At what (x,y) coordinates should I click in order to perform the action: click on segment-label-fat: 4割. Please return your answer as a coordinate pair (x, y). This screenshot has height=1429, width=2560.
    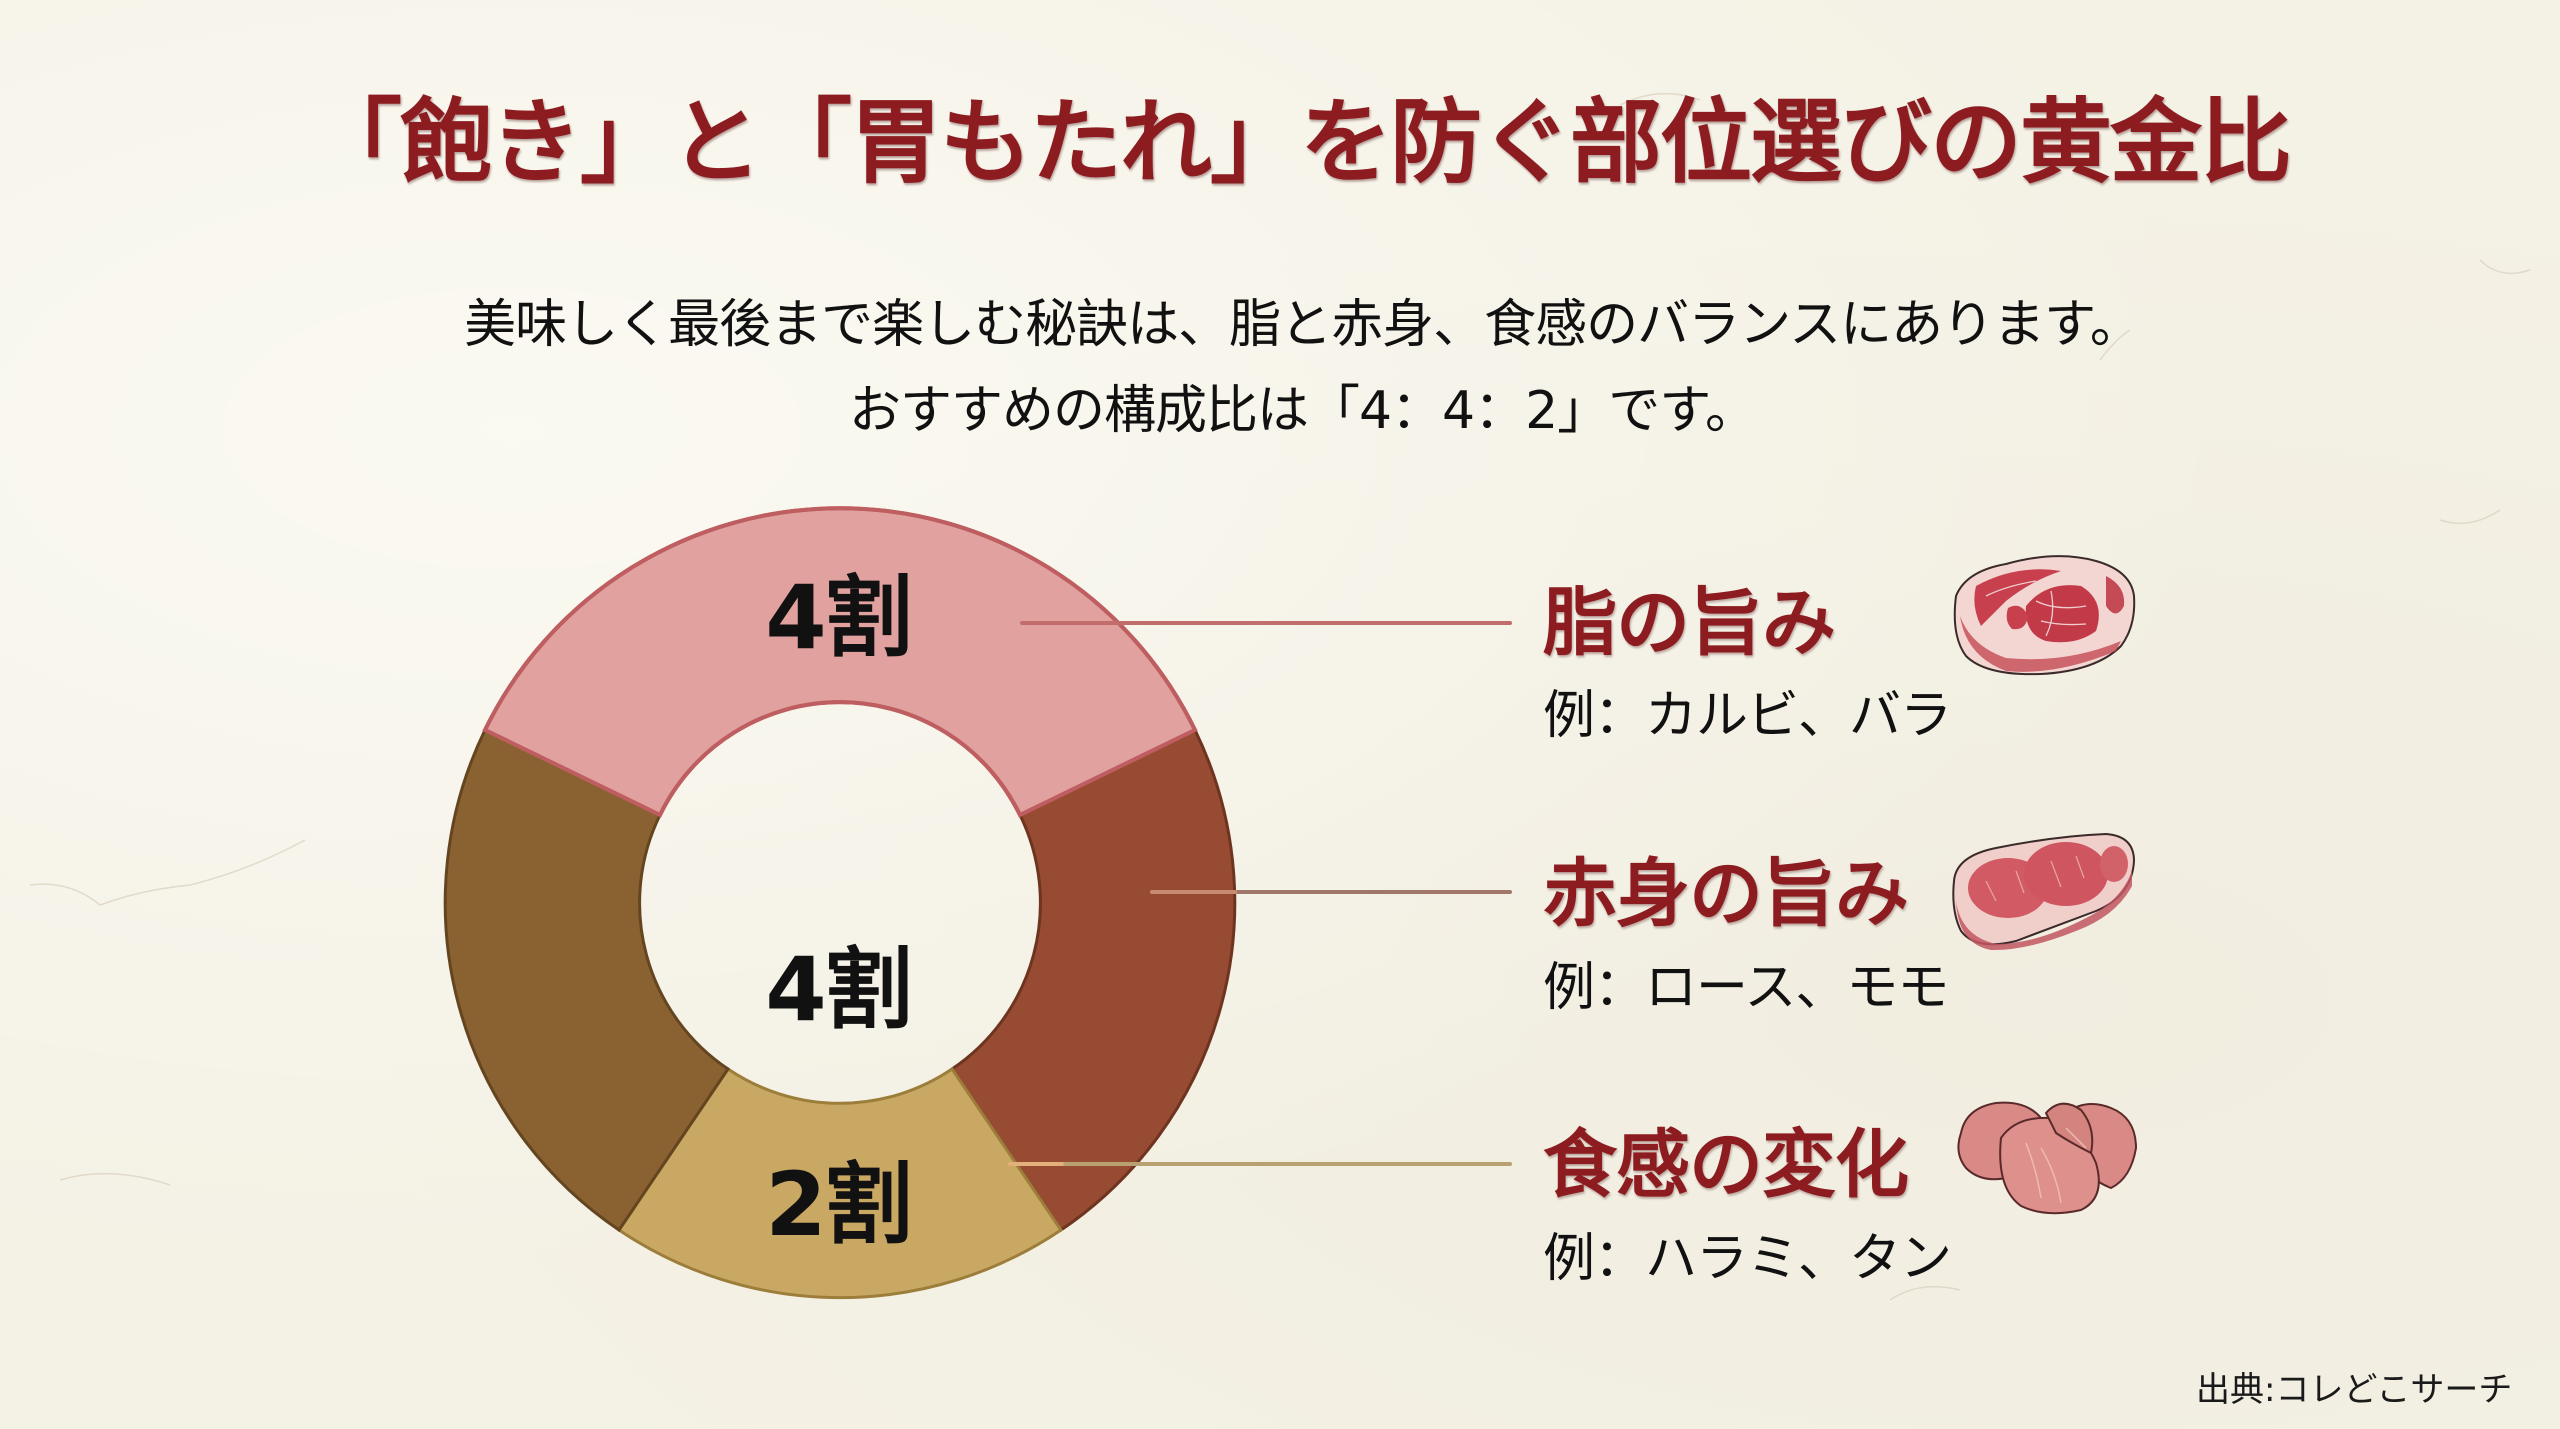
    Looking at the image, I should click on (838, 617).